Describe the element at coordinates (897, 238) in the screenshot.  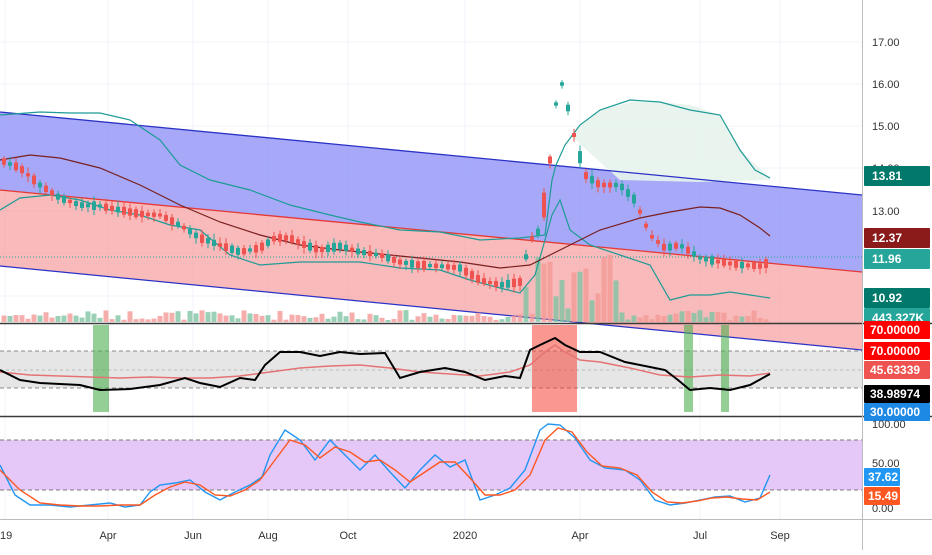
I see `ma-value-badge: 12.37` at that location.